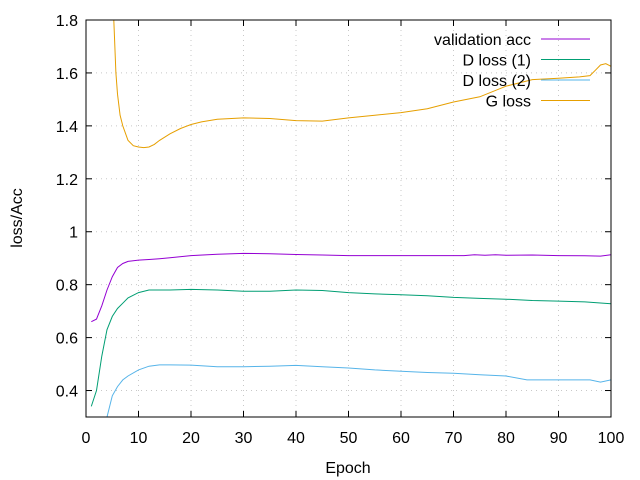 The height and width of the screenshot is (480, 640). Describe the element at coordinates (191, 438) in the screenshot. I see `x-tick-label: 20` at that location.